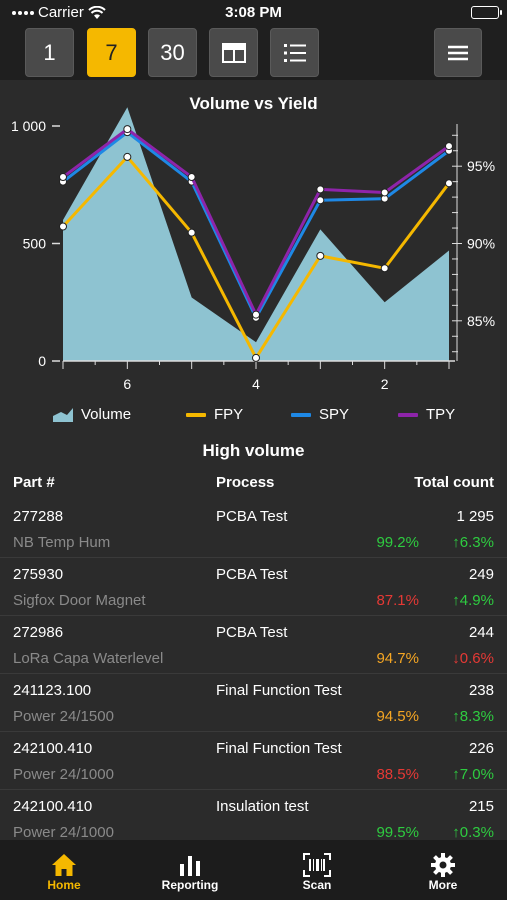  Describe the element at coordinates (473, 658) in the screenshot. I see `trend-value: ↓0.6%` at that location.